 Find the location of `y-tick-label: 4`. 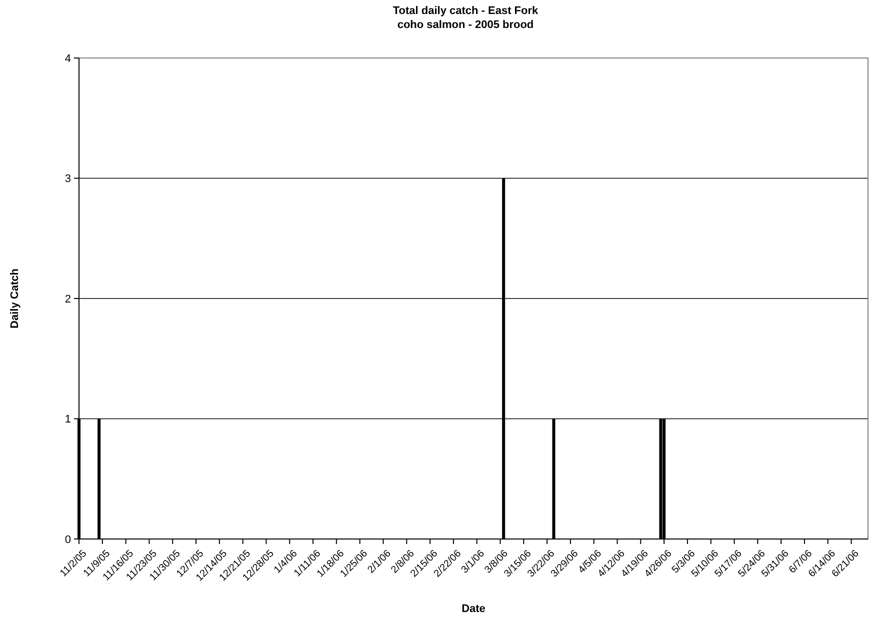

y-tick-label: 4 is located at coordinates (67, 58).